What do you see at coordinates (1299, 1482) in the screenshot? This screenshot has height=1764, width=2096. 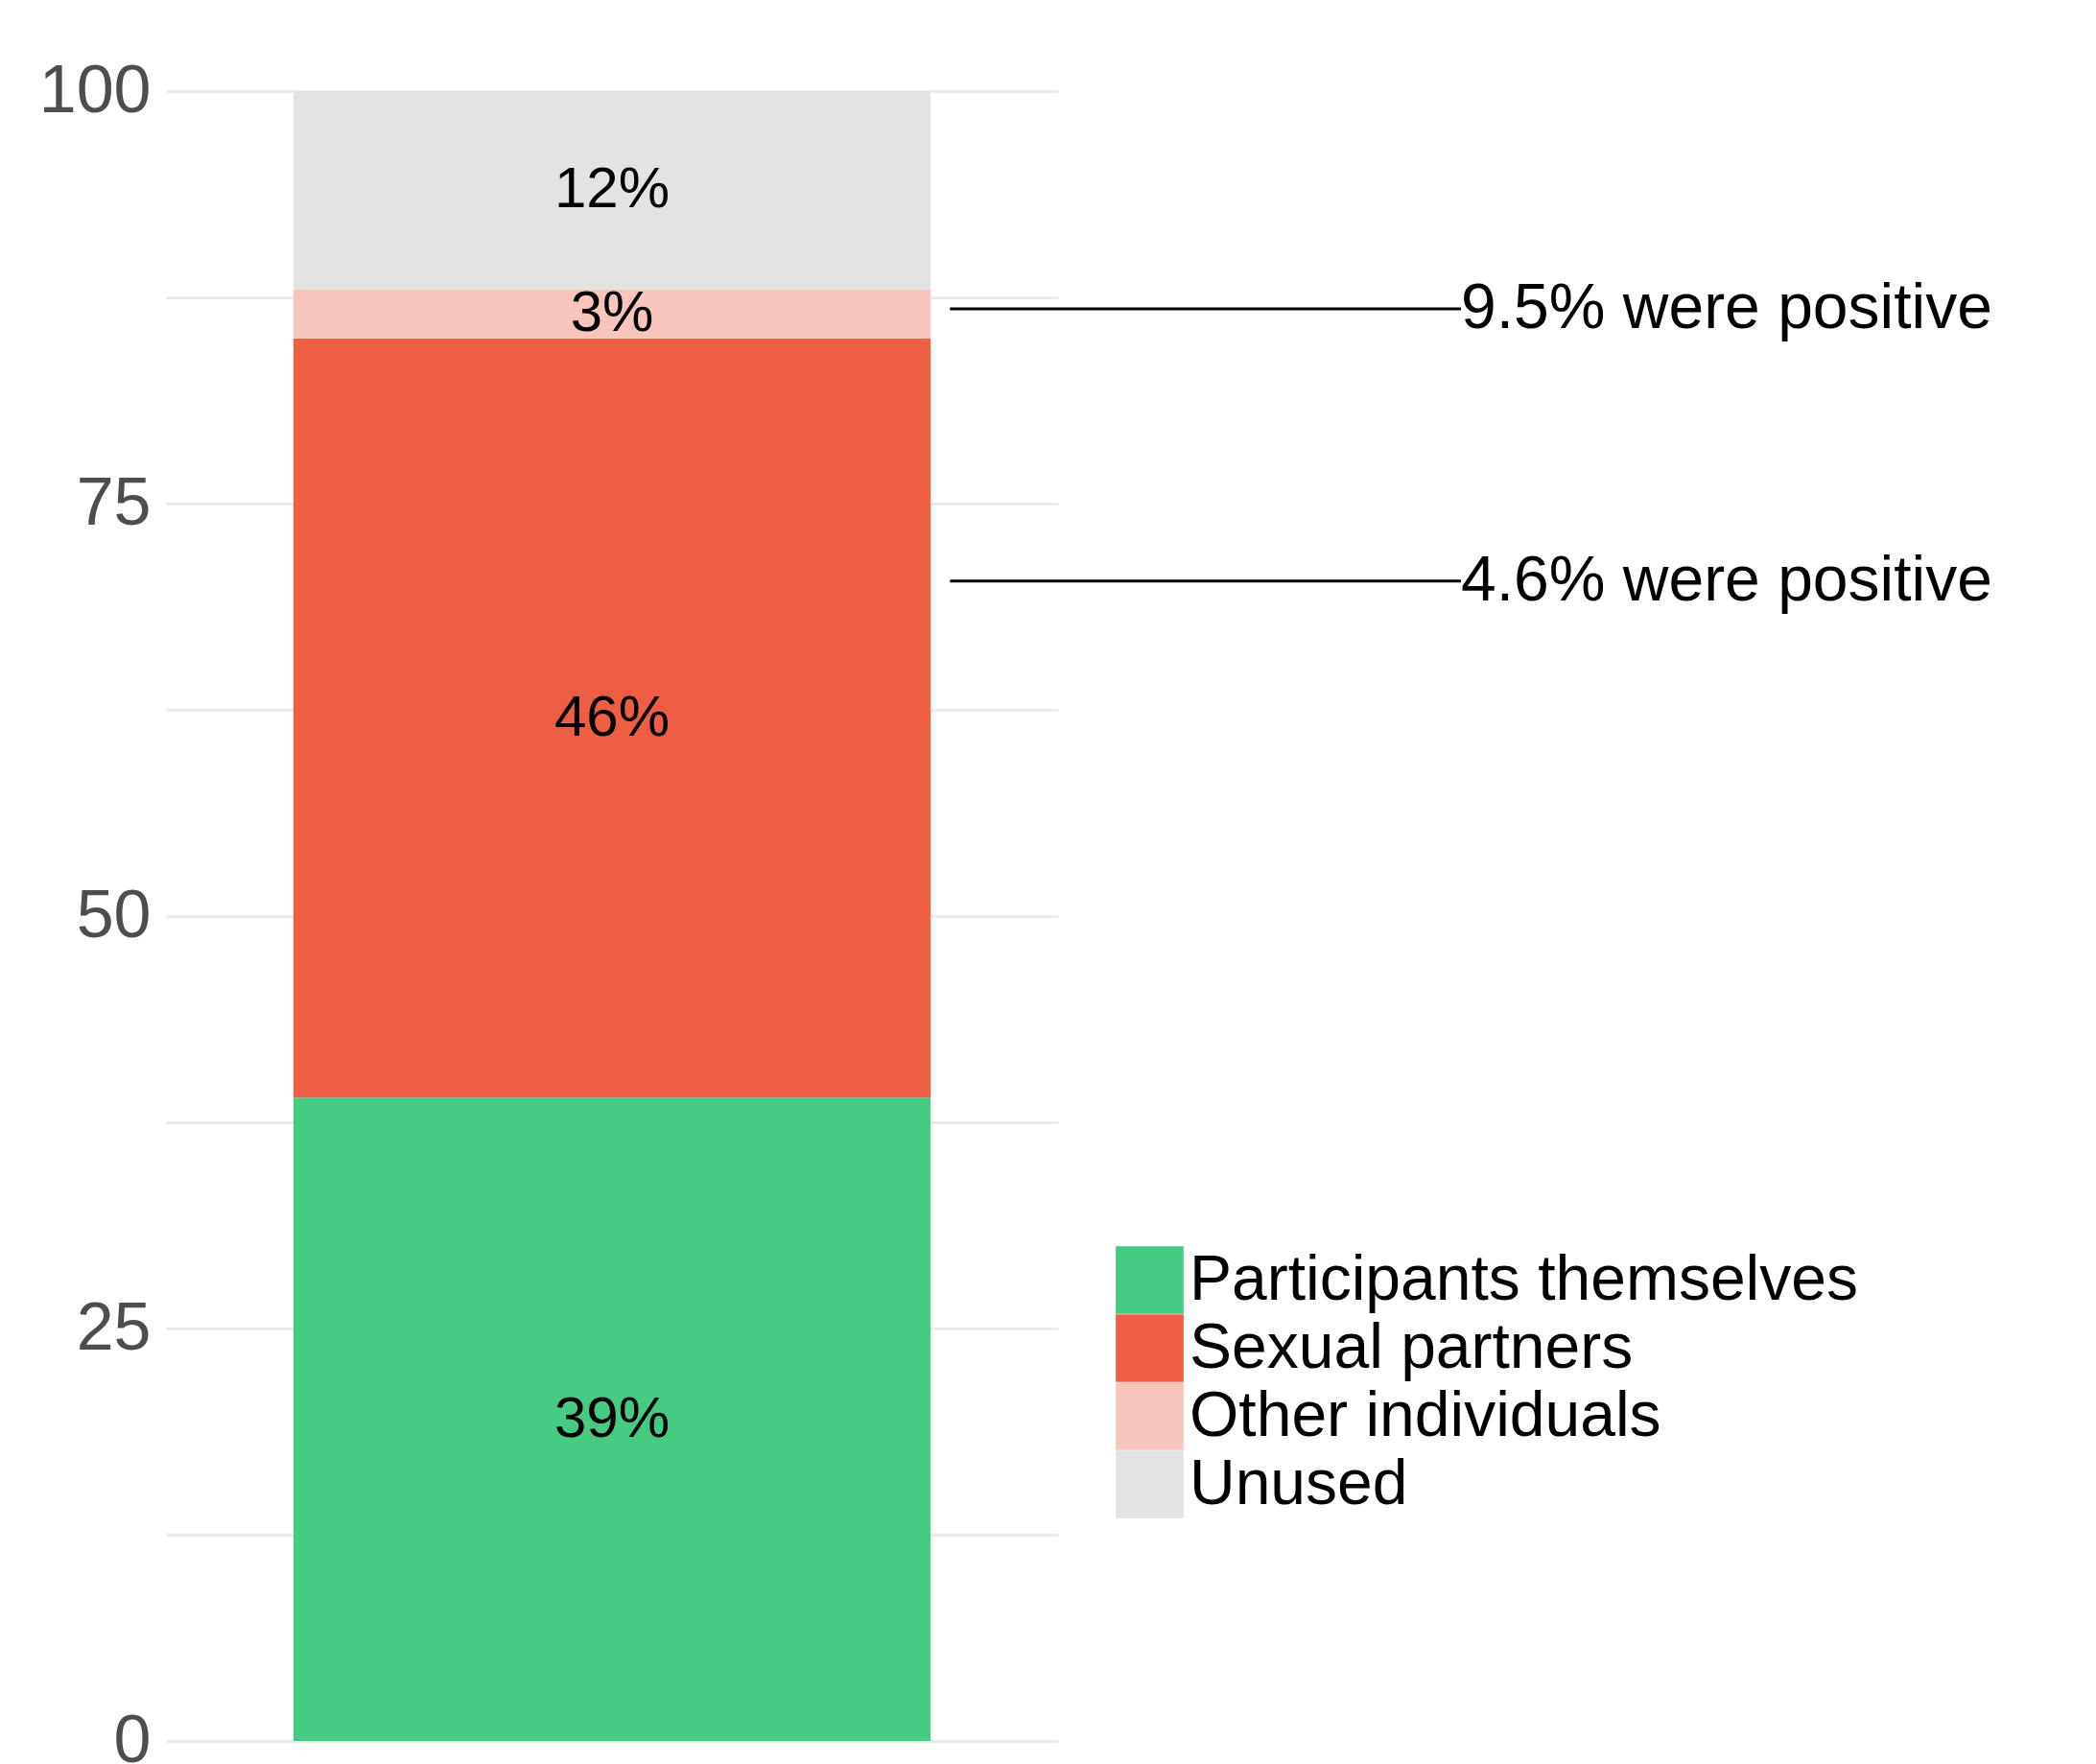 I see `legend-label: Unused` at bounding box center [1299, 1482].